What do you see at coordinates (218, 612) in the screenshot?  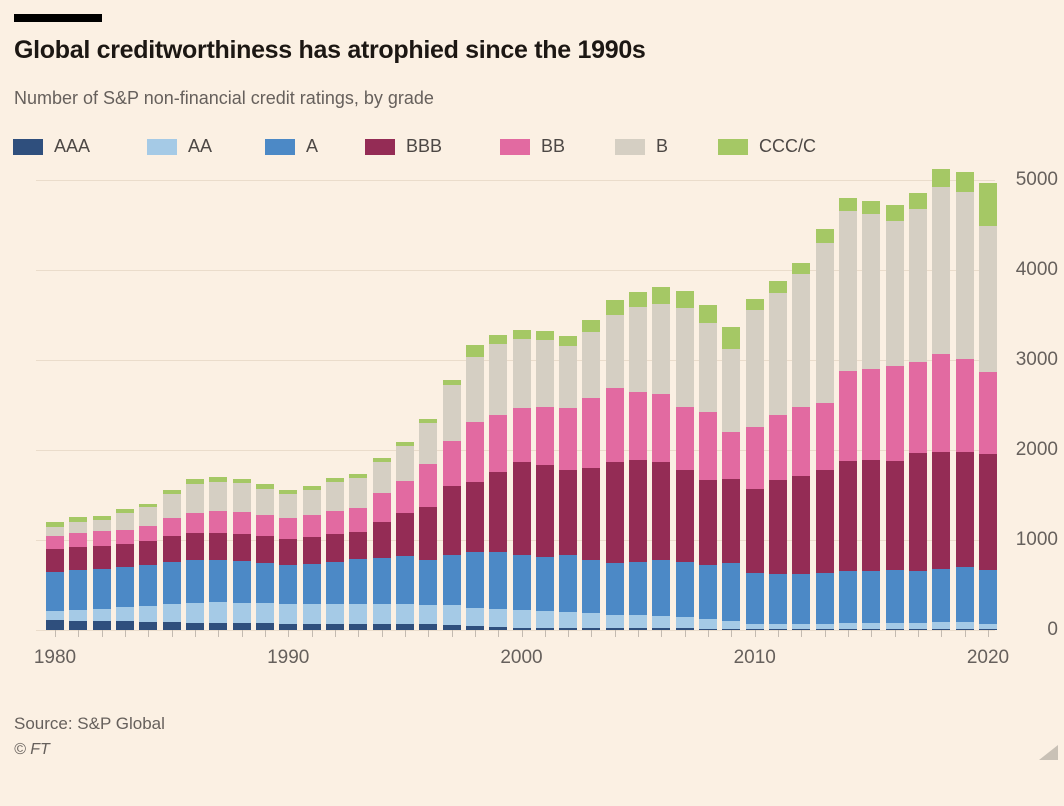 I see `bar-segment-aa-1987` at bounding box center [218, 612].